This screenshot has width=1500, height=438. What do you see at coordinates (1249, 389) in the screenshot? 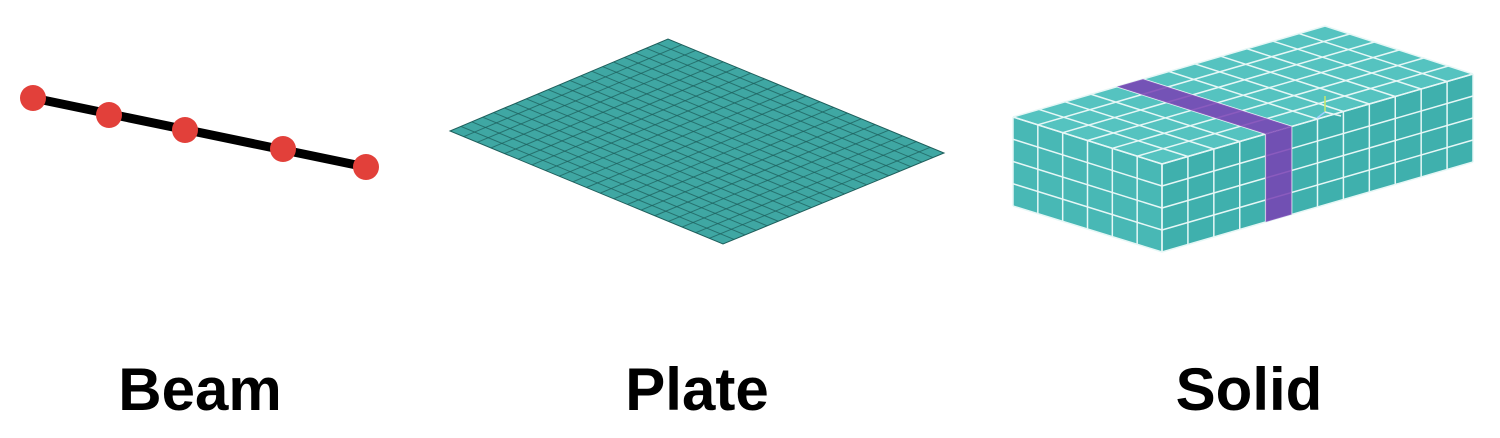
I see `solid-caption: Solid` at bounding box center [1249, 389].